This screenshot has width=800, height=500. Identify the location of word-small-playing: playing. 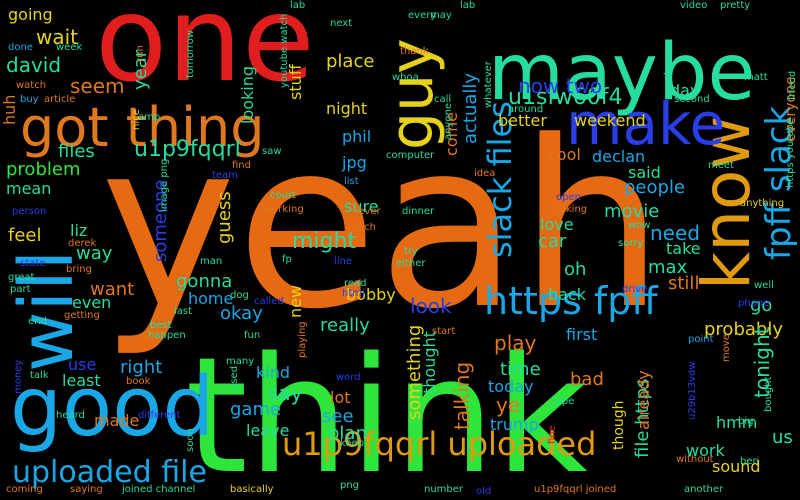
(302, 339).